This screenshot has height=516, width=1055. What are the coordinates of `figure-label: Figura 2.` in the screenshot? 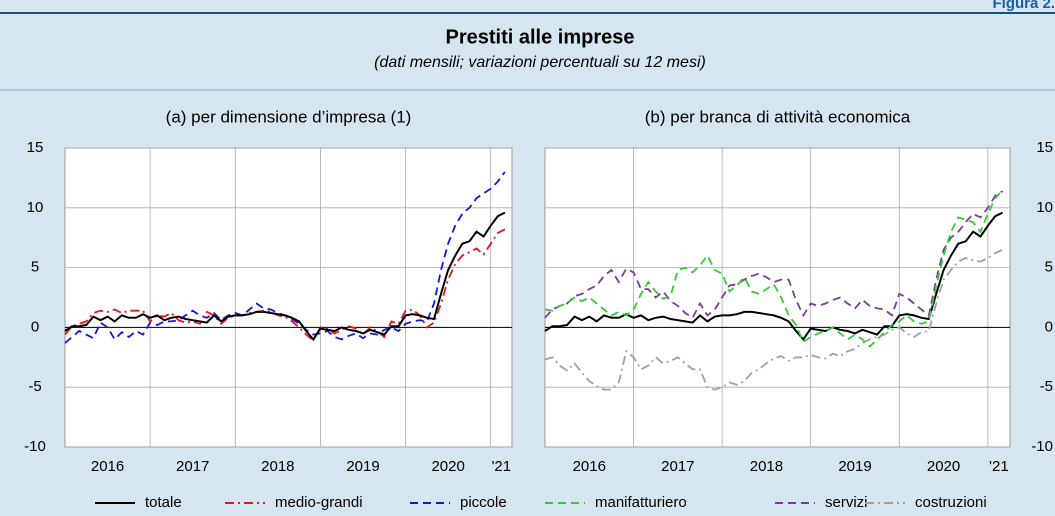 It's located at (1023, 6).